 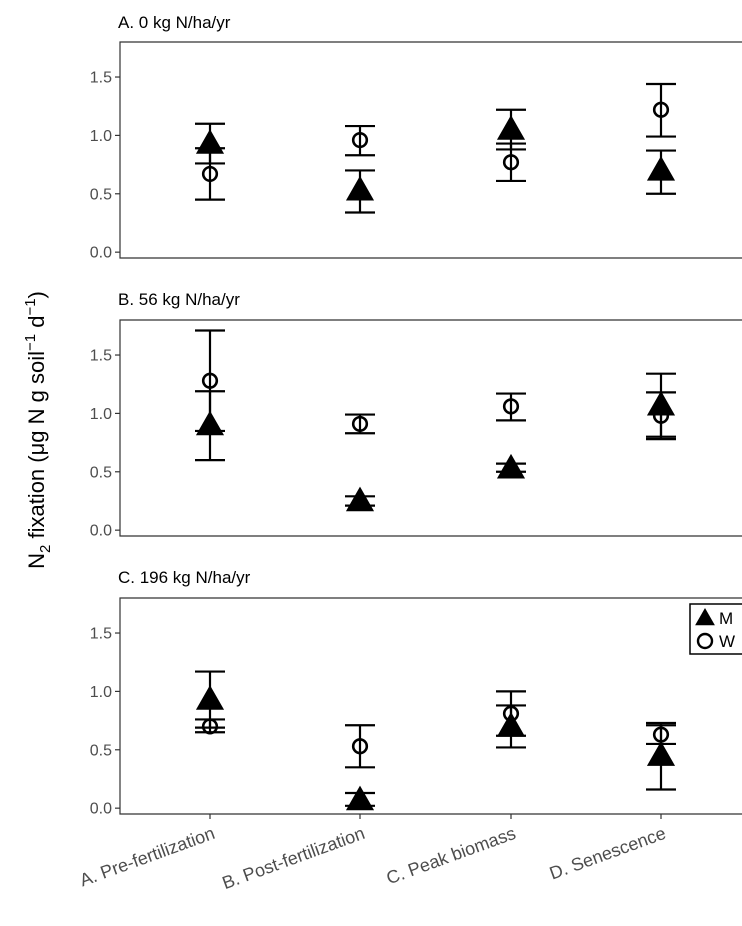 What do you see at coordinates (608, 853) in the screenshot?
I see `x-tick-label: D. Senescence` at bounding box center [608, 853].